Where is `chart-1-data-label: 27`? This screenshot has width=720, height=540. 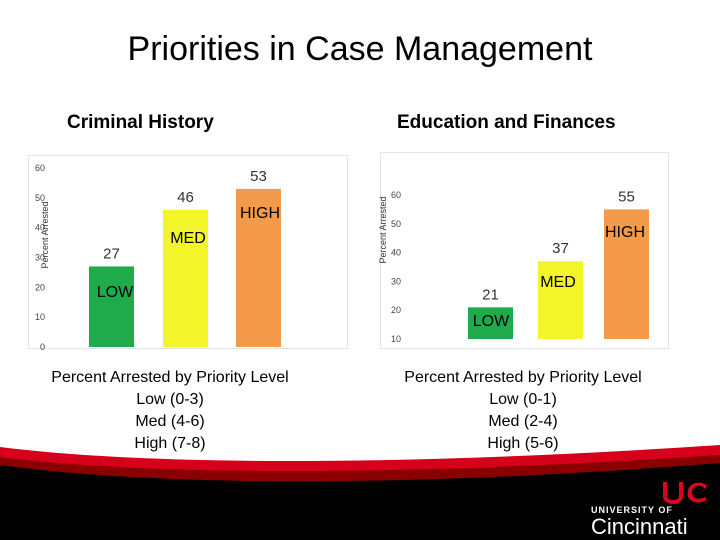 chart-1-data-label: 27 is located at coordinates (111, 253).